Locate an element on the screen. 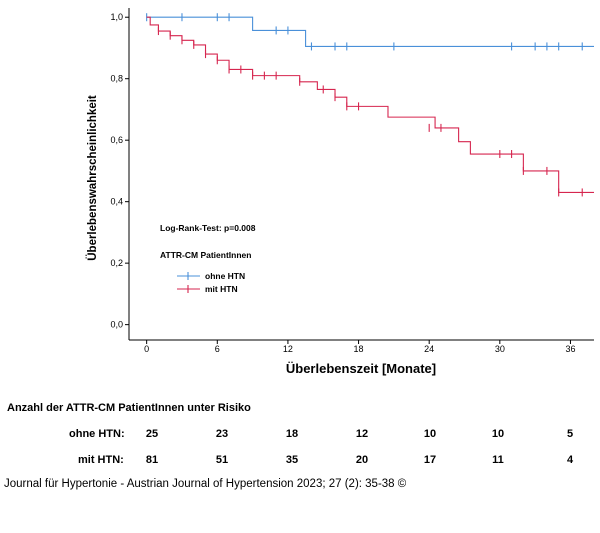  risk-cell: 25 is located at coordinates (152, 434).